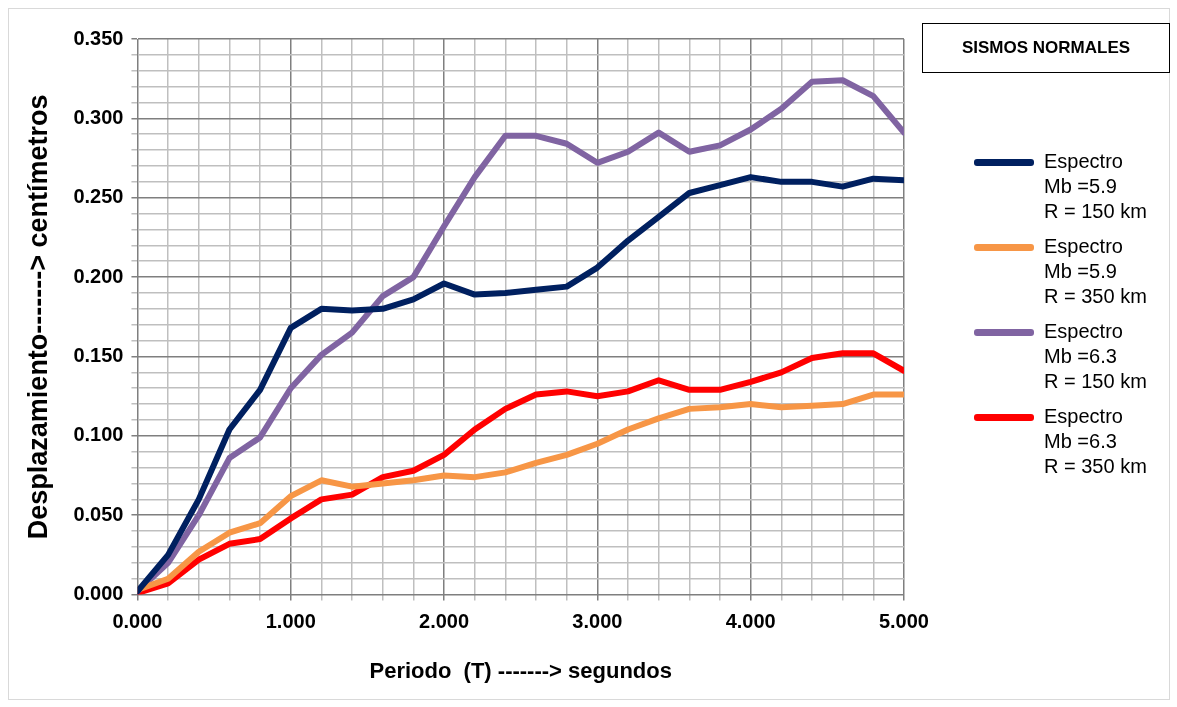 The height and width of the screenshot is (707, 1177). Describe the element at coordinates (137, 621) in the screenshot. I see `x-tick-label: 0.000` at that location.